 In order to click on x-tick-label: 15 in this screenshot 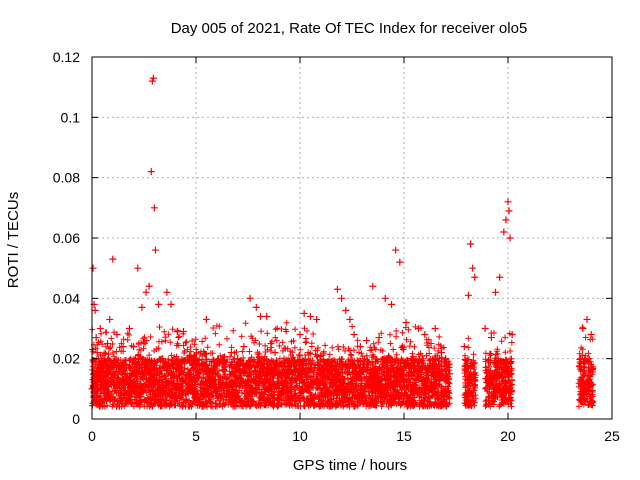, I will do `click(404, 436)`.